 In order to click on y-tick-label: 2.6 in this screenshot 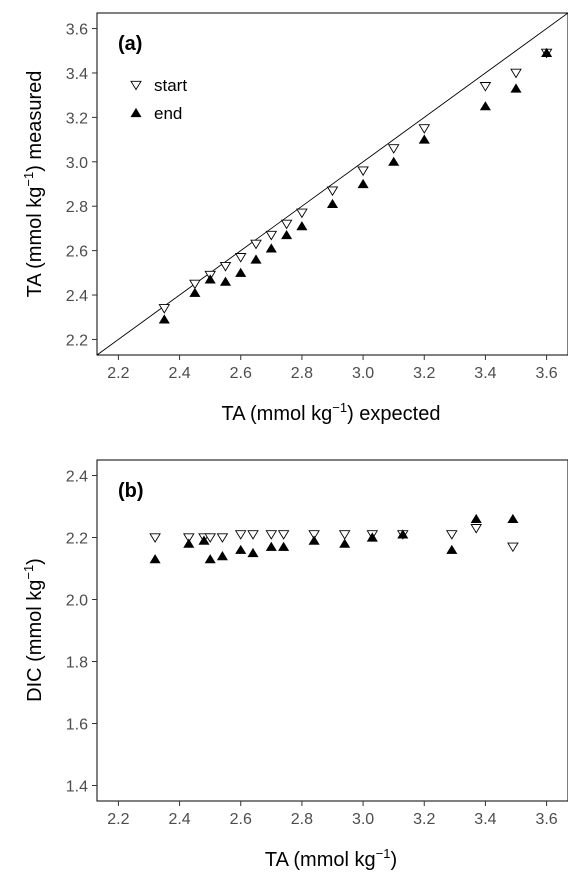, I will do `click(77, 252)`.